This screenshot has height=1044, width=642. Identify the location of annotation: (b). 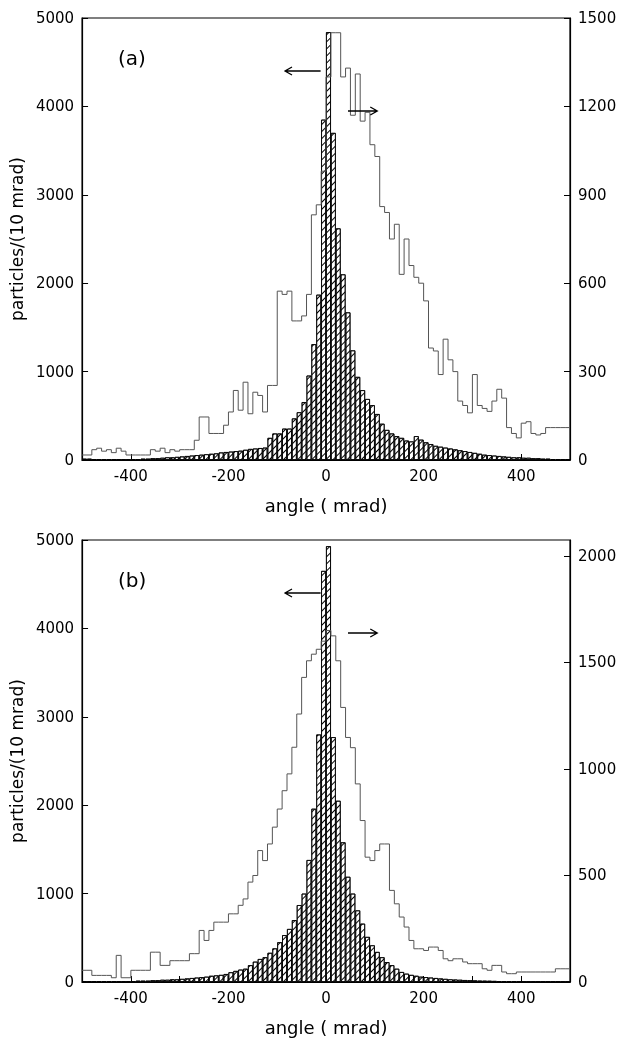
(132, 580).